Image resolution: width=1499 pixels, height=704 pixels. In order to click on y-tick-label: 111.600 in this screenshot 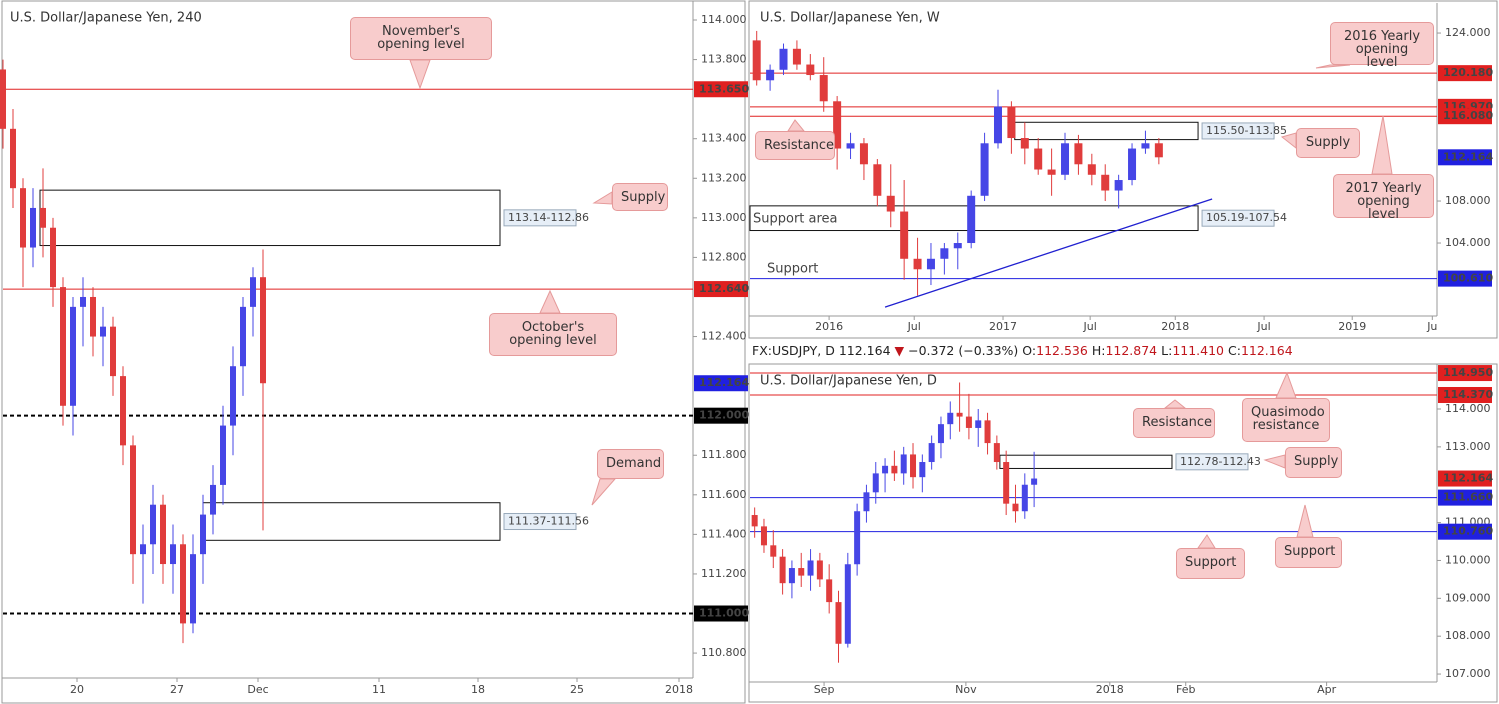, I will do `click(724, 494)`.